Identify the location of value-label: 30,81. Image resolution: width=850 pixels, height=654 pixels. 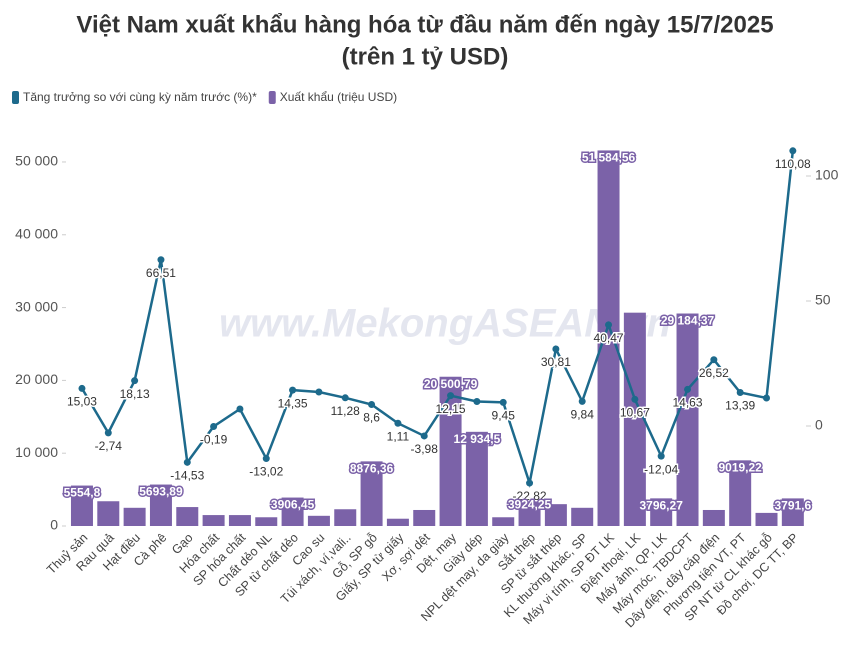
(556, 362).